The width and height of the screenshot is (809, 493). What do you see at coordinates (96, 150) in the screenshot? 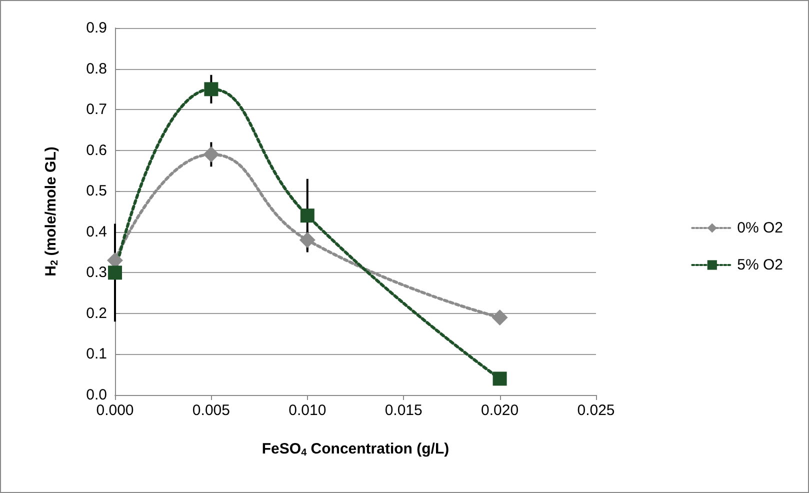
I see `y-tick-label: 0.6` at bounding box center [96, 150].